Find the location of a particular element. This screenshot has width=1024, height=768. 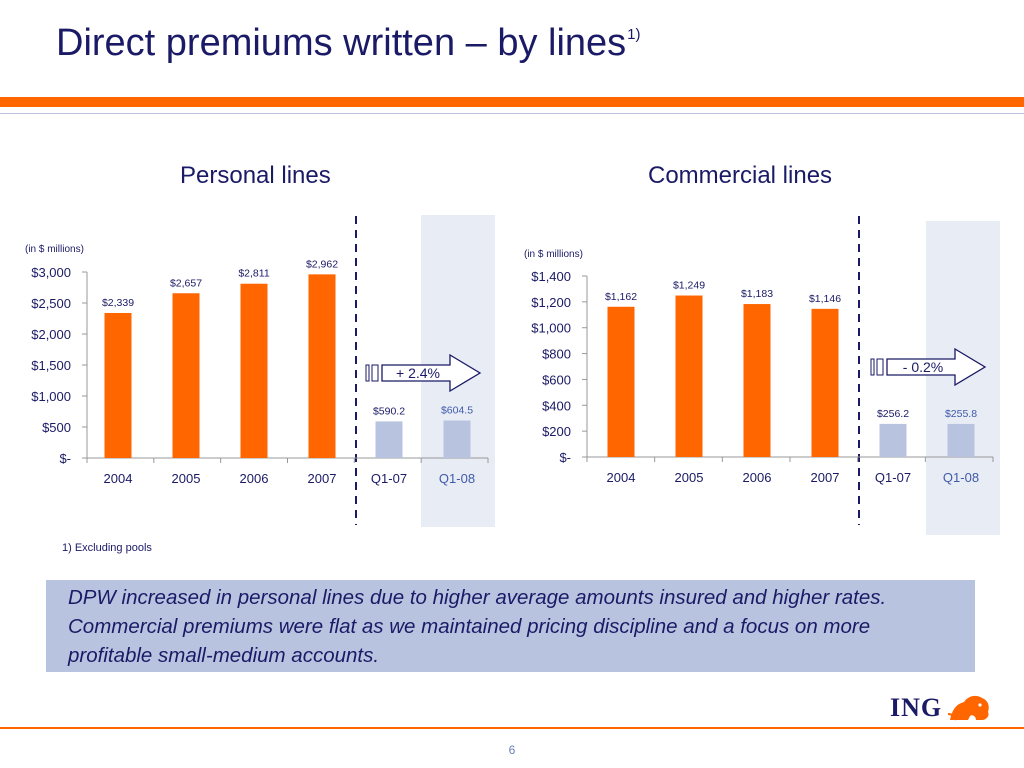

header-rule is located at coordinates (512, 113).